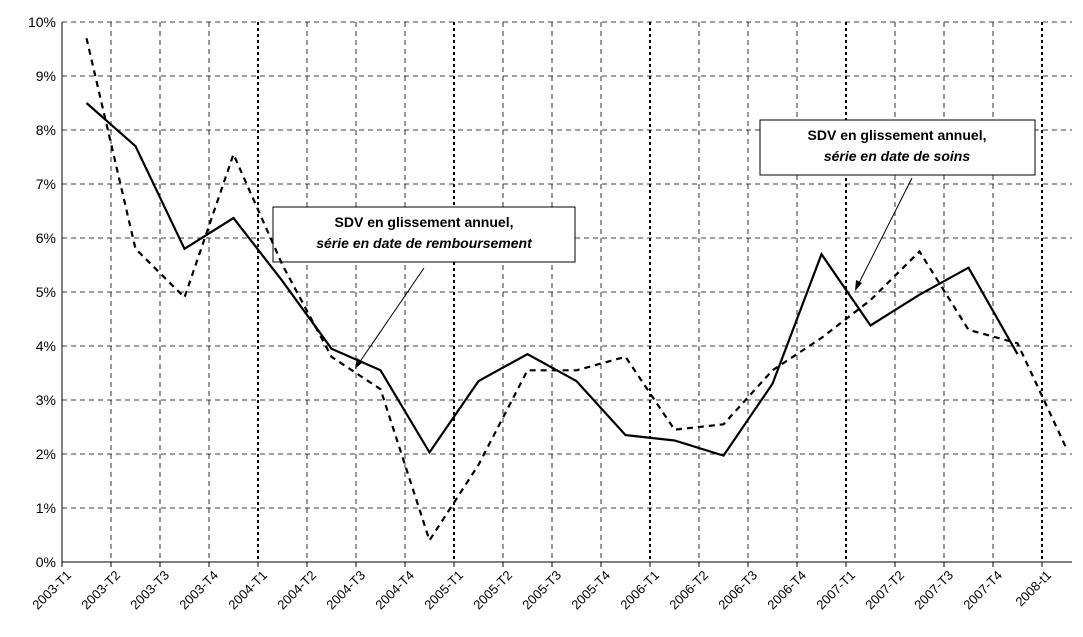 The image size is (1083, 637). Describe the element at coordinates (149, 590) in the screenshot. I see `x-tick-label: 2003-T3` at that location.